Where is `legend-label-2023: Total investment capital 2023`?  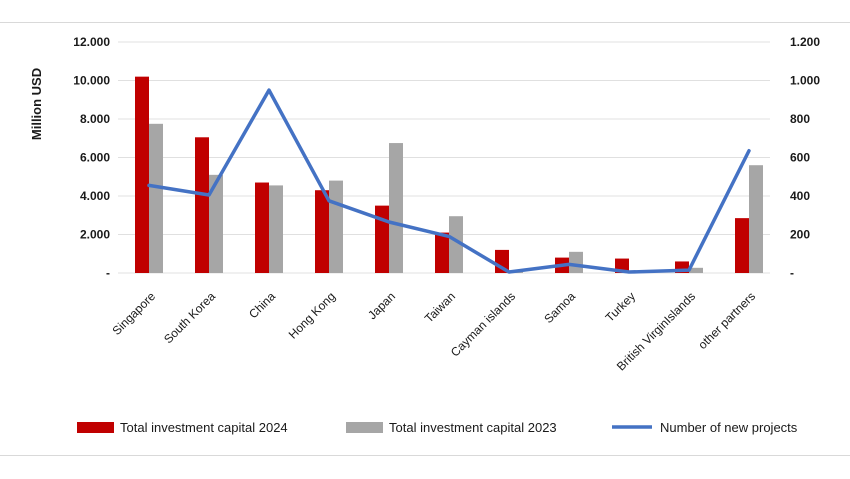 legend-label-2023: Total investment capital 2023 is located at coordinates (473, 427).